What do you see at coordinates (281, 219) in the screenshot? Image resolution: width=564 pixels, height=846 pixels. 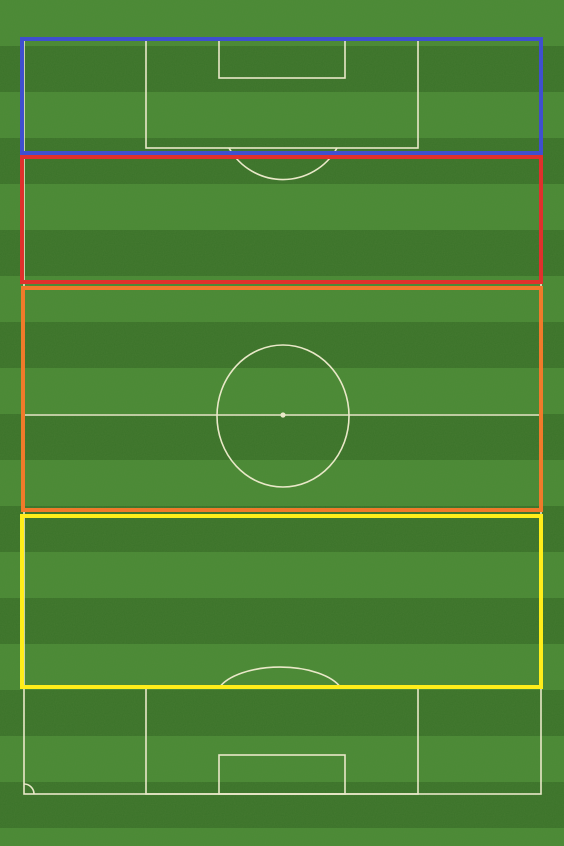 I see `zone-red` at bounding box center [281, 219].